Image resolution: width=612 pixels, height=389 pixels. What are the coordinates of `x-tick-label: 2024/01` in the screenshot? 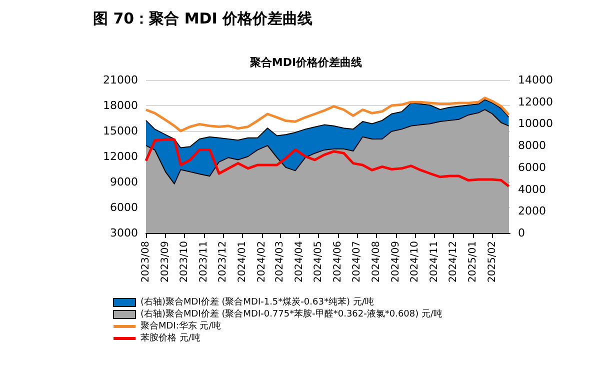 It's located at (242, 262).